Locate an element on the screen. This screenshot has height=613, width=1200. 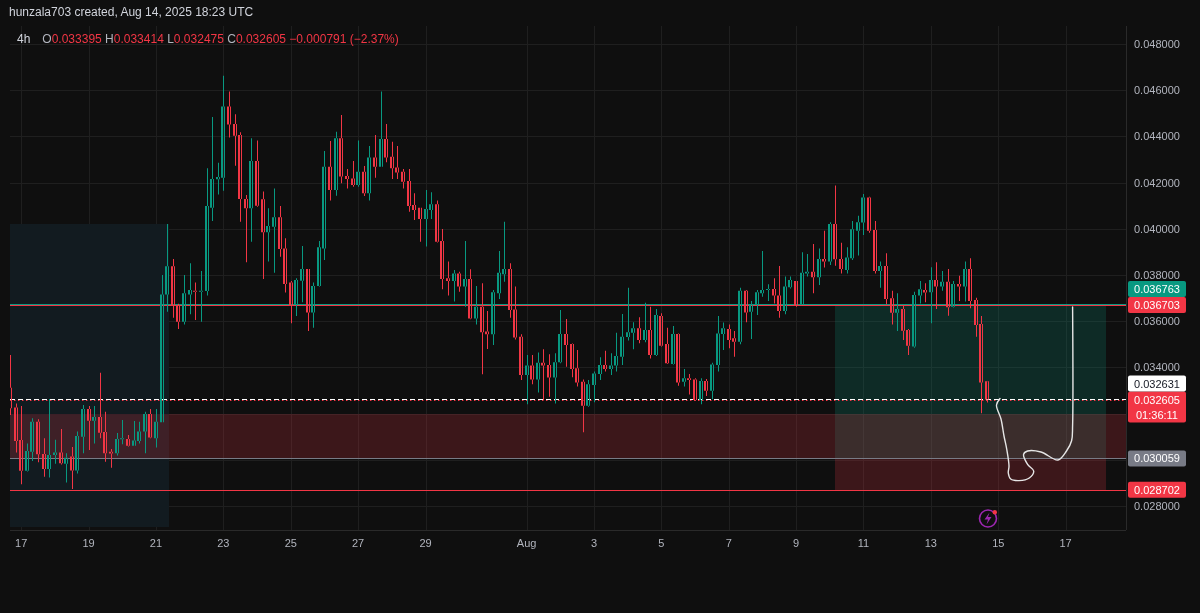
x-tick-label: 3 is located at coordinates (594, 543).